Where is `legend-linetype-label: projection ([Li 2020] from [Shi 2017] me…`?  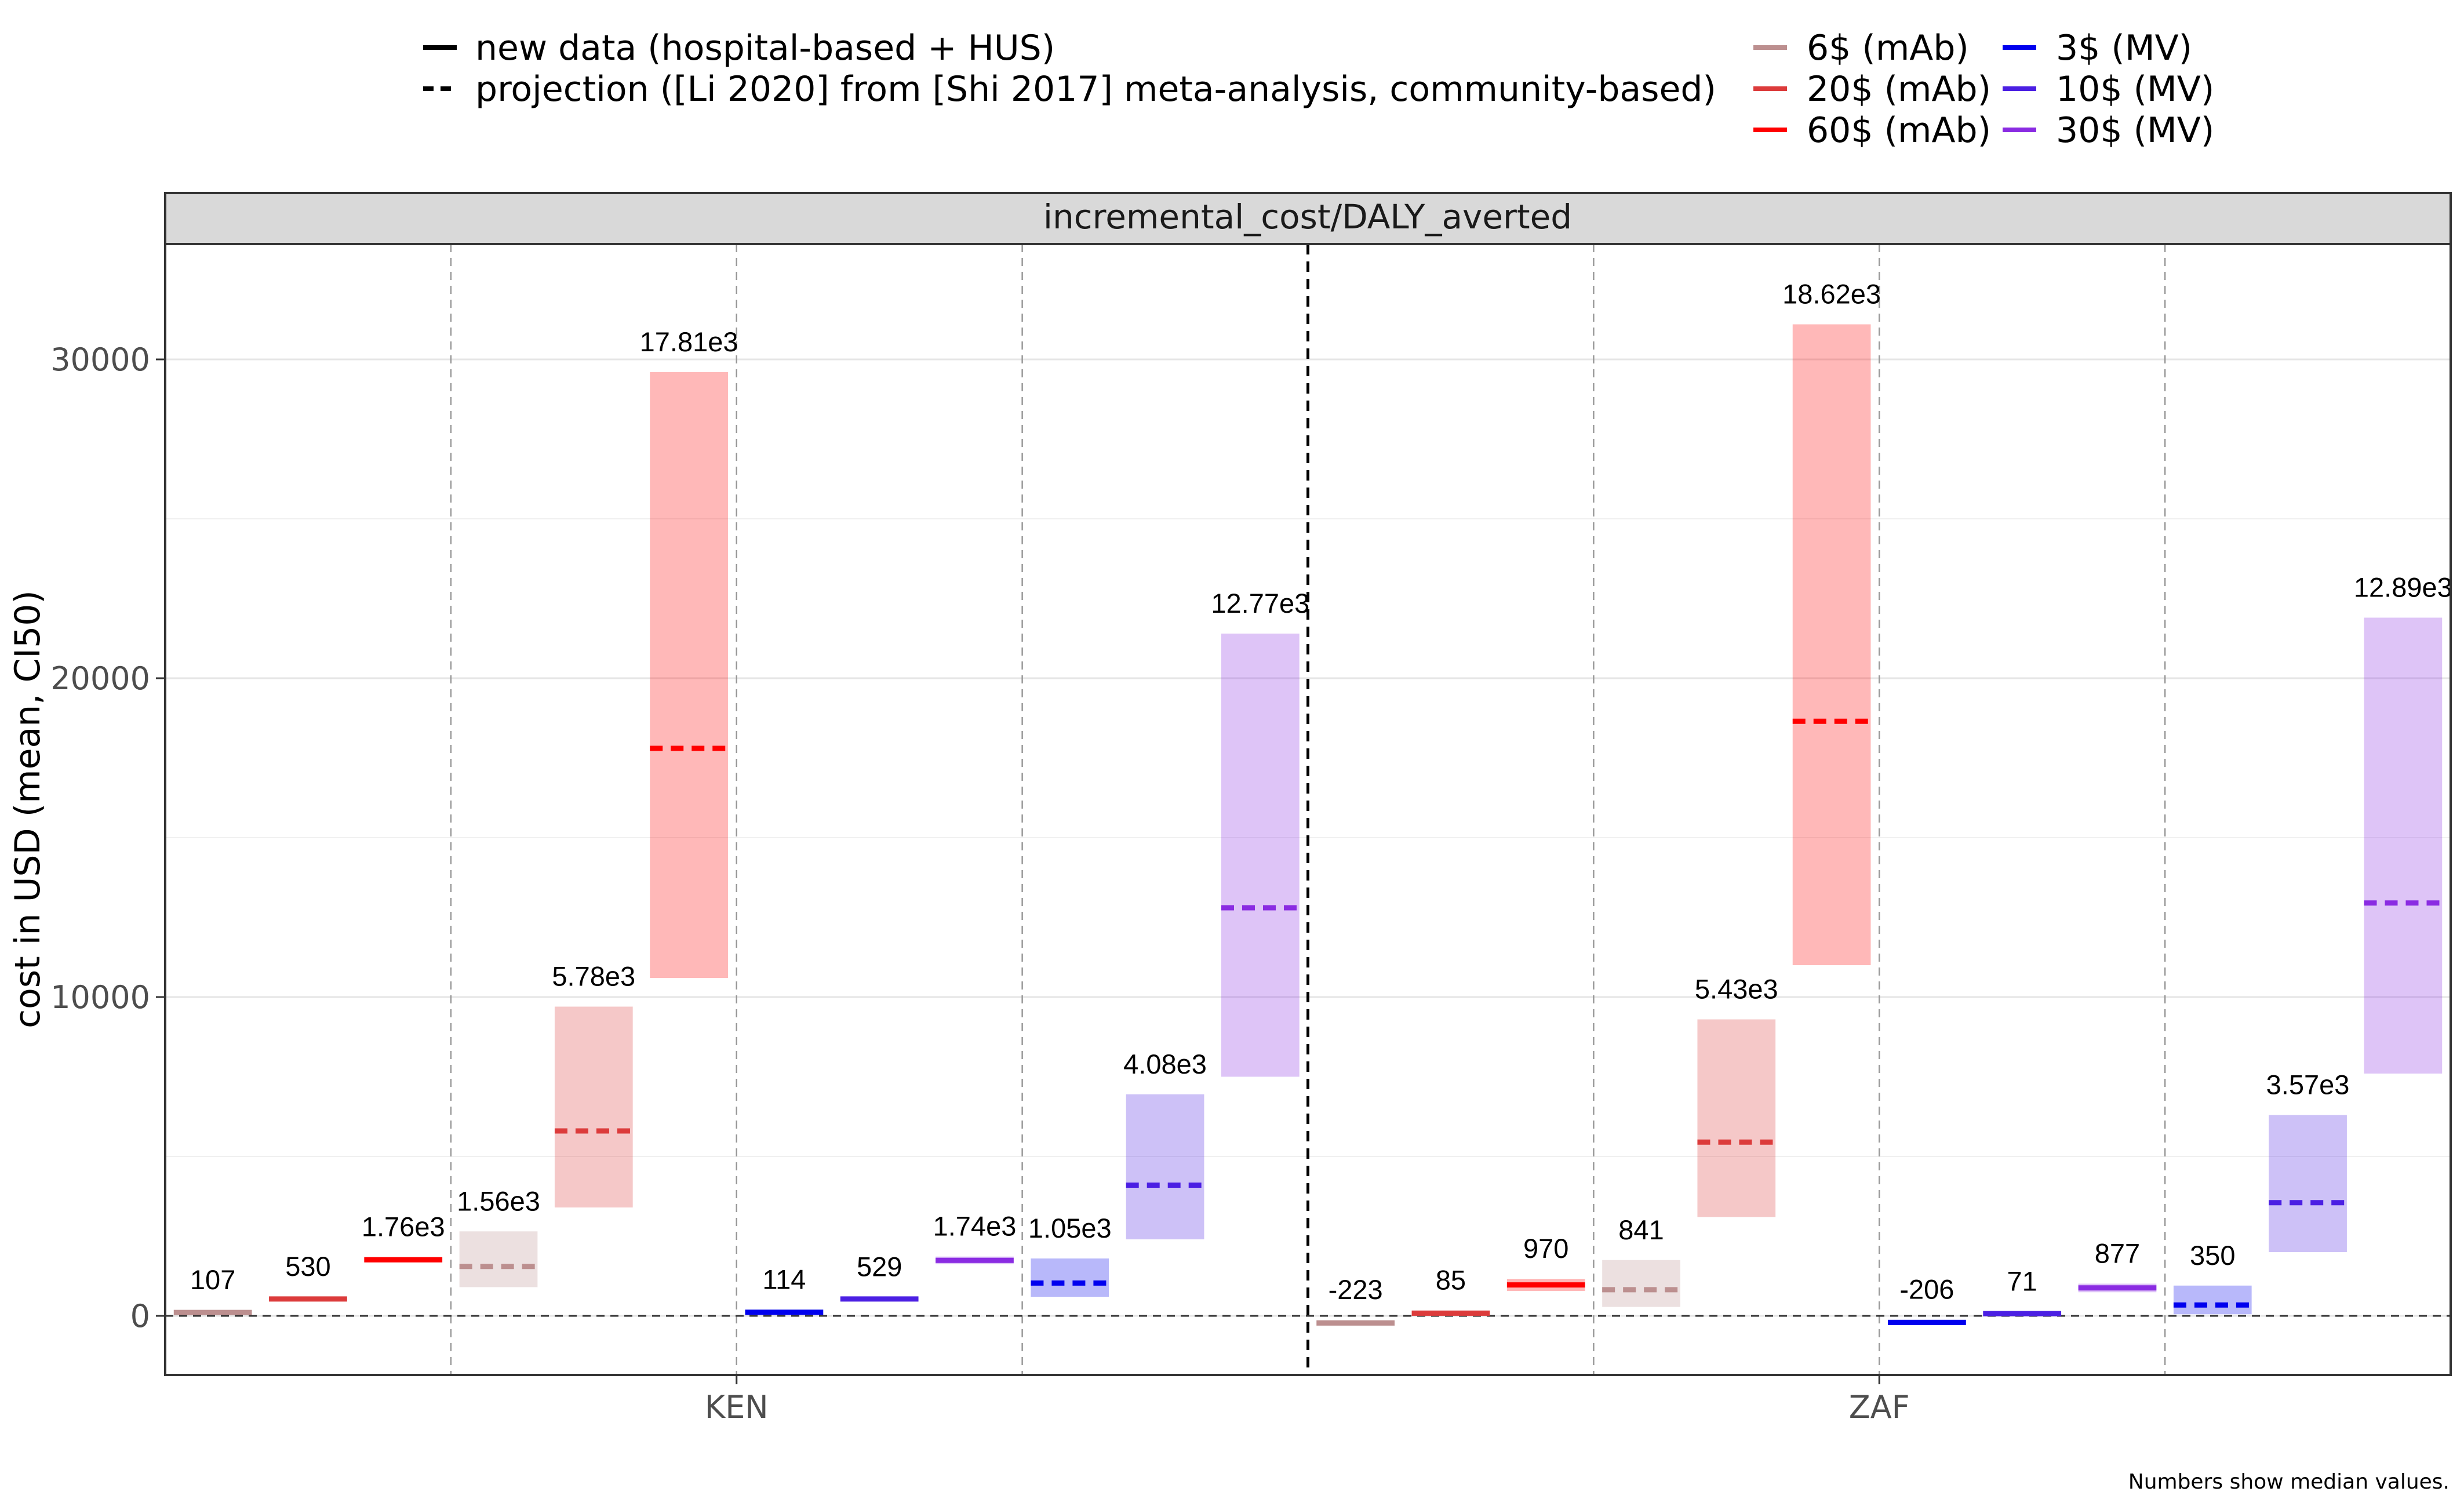
legend-linetype-label: projection ([Li 2020] from [Shi 2017] me… is located at coordinates (1095, 90).